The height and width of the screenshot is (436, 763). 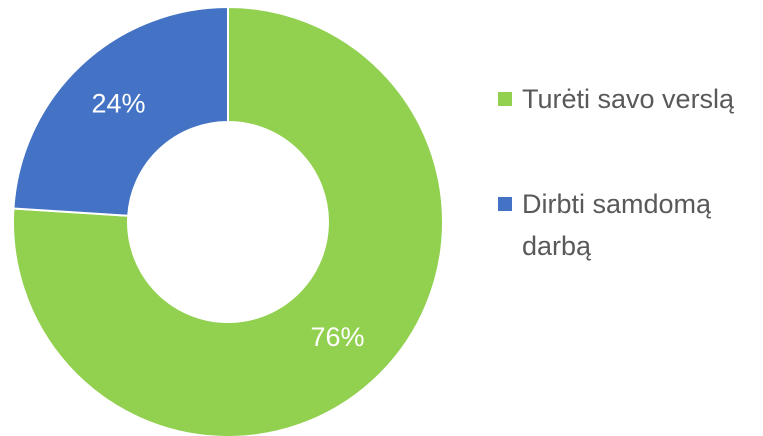 What do you see at coordinates (617, 225) in the screenshot?
I see `legend-label: Dirbti samdomą darbą` at bounding box center [617, 225].